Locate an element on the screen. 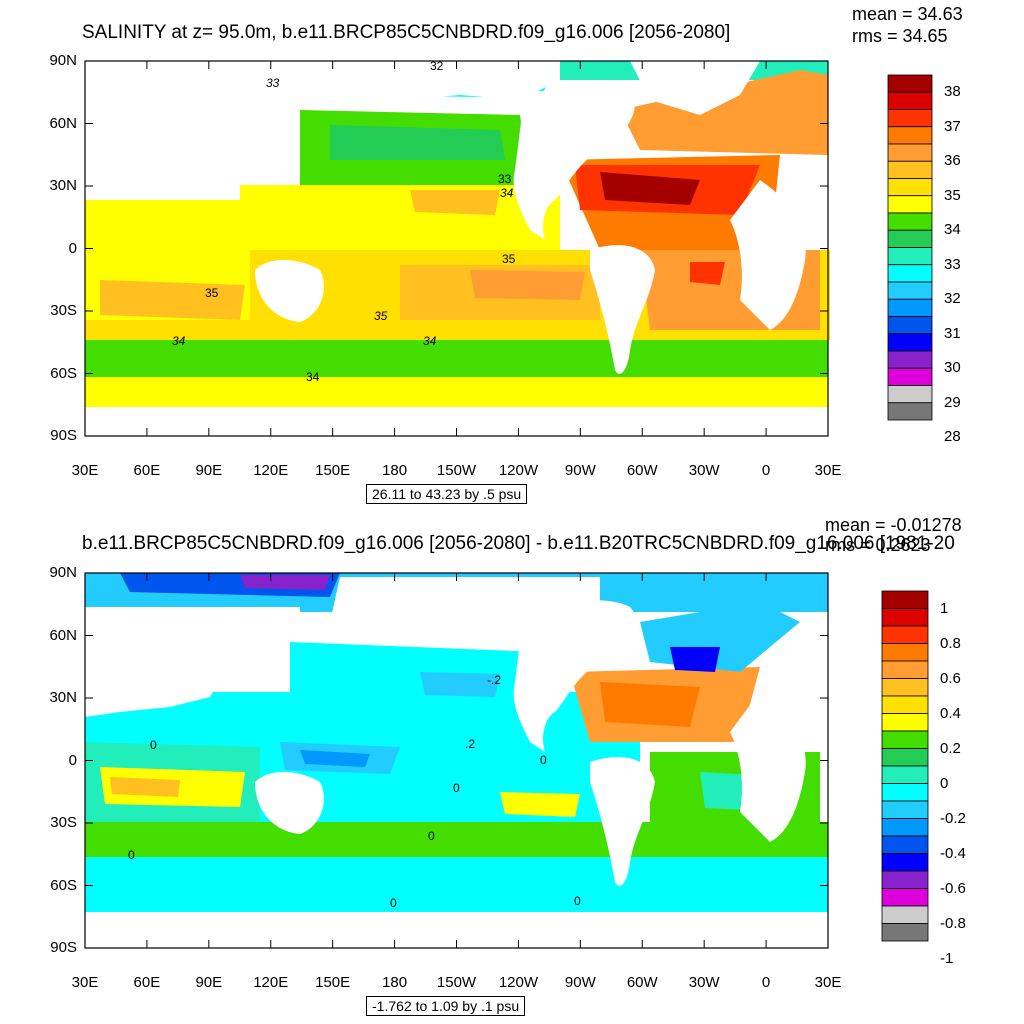  lon-tick-label: 30E is located at coordinates (828, 982).